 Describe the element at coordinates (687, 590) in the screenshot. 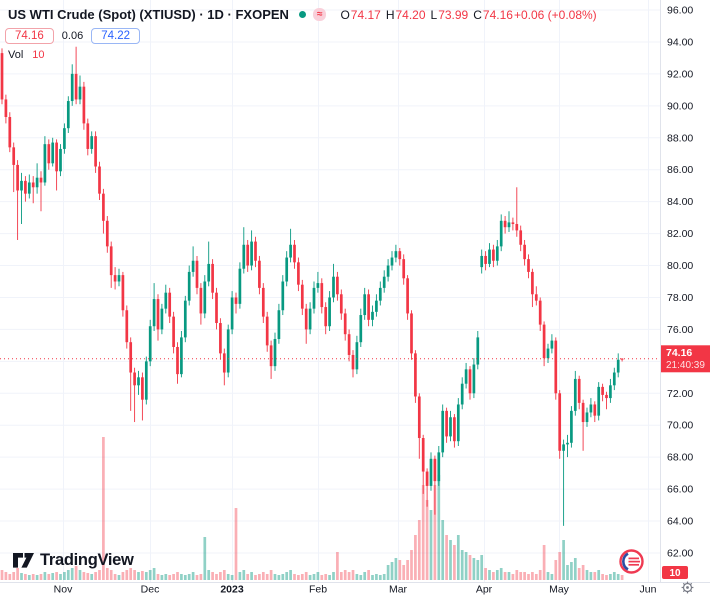

I see `axis-settings-gear-icon` at that location.